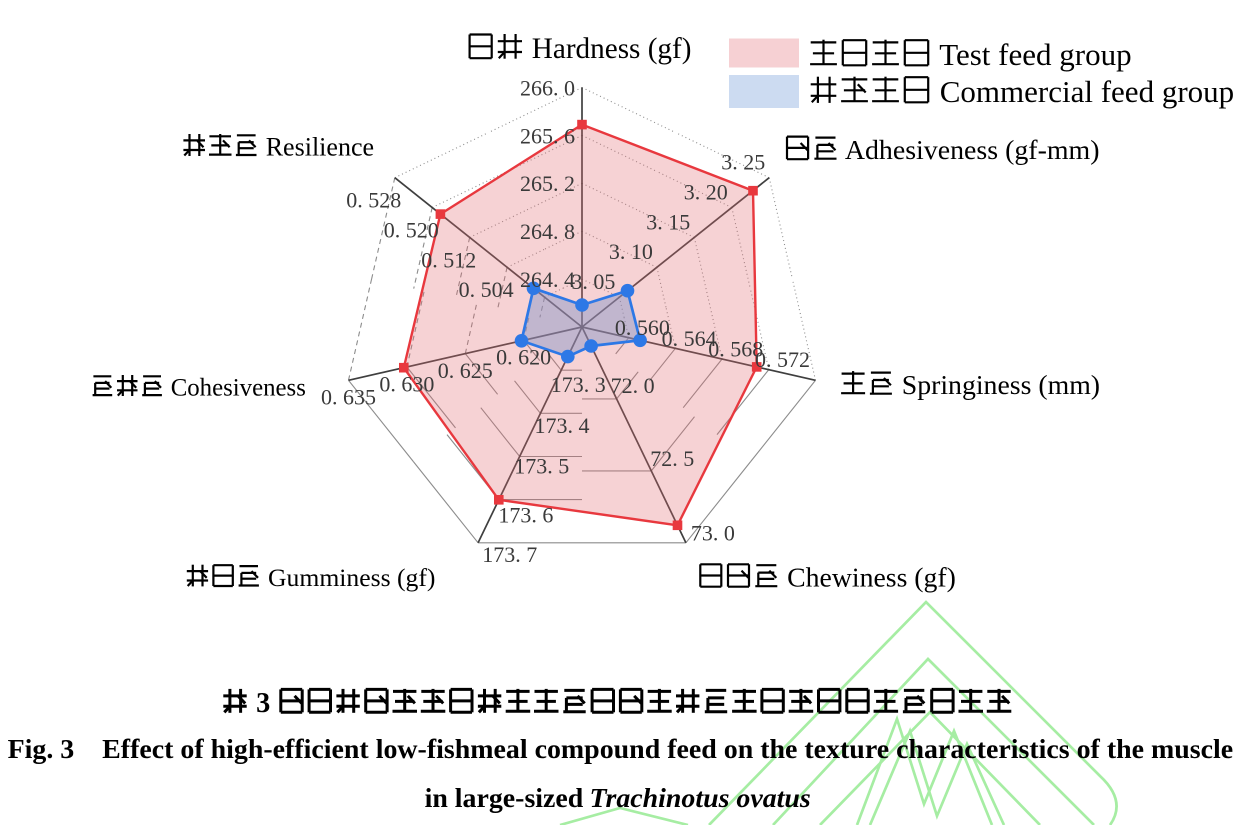 The width and height of the screenshot is (1253, 830). Describe the element at coordinates (504, 798) in the screenshot. I see `svg-text: in large-sized` at that location.